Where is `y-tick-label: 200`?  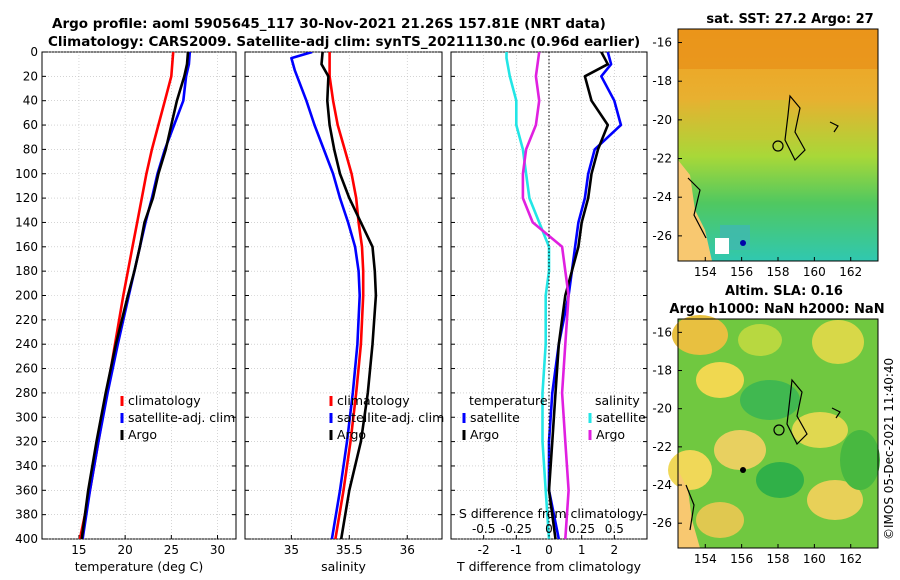
y-tick-label: 200 is located at coordinates (26, 296).